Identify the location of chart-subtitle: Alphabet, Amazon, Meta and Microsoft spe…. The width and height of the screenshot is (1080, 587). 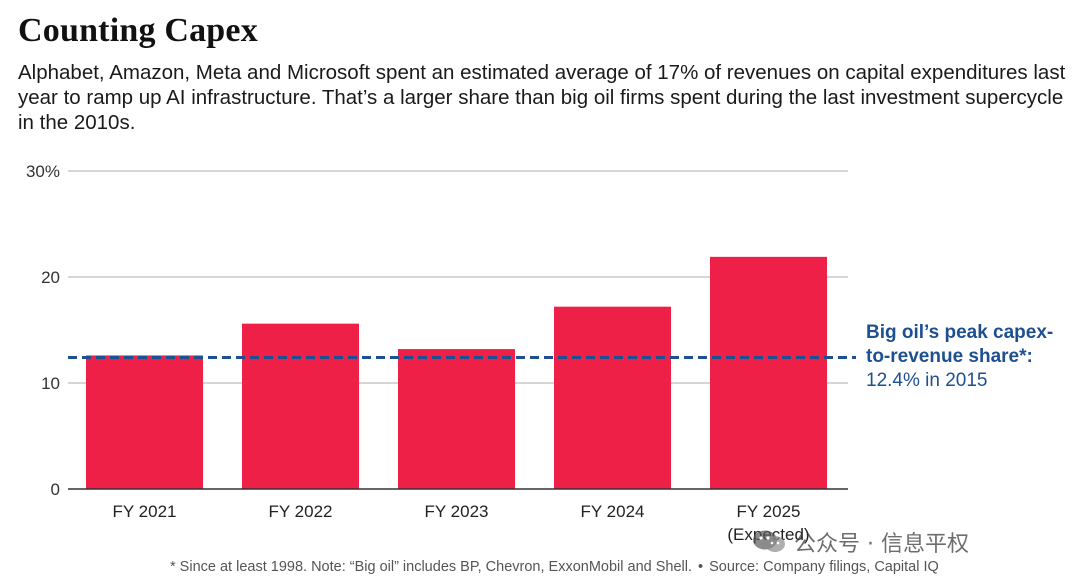
(542, 97).